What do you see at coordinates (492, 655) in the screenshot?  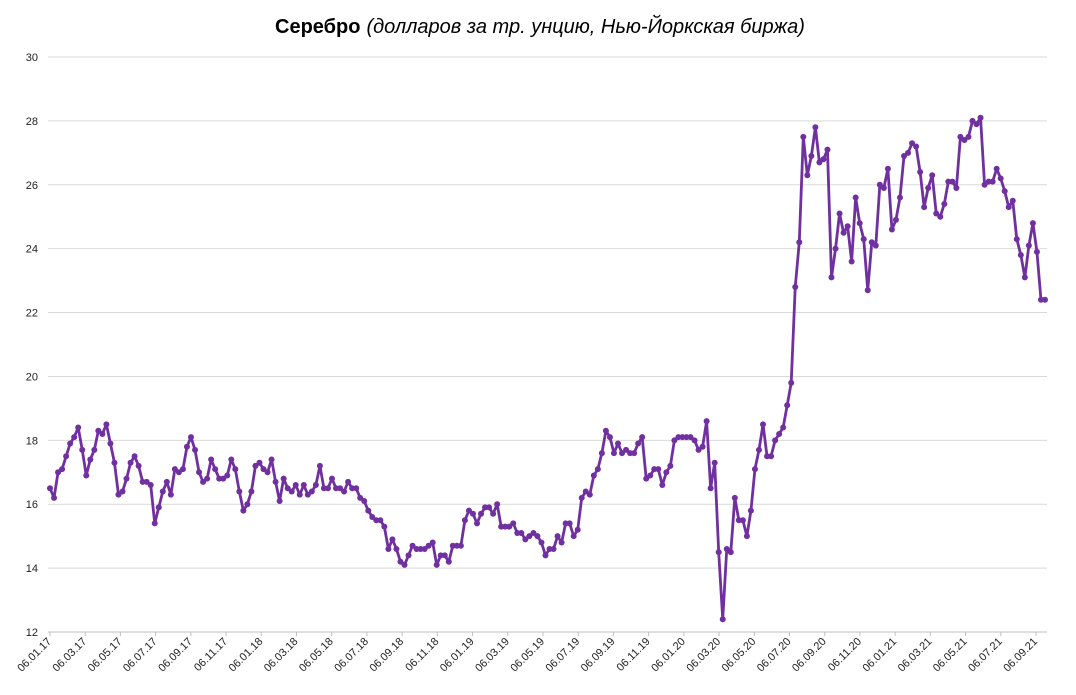 I see `x-tick-label: 06.03.19` at bounding box center [492, 655].